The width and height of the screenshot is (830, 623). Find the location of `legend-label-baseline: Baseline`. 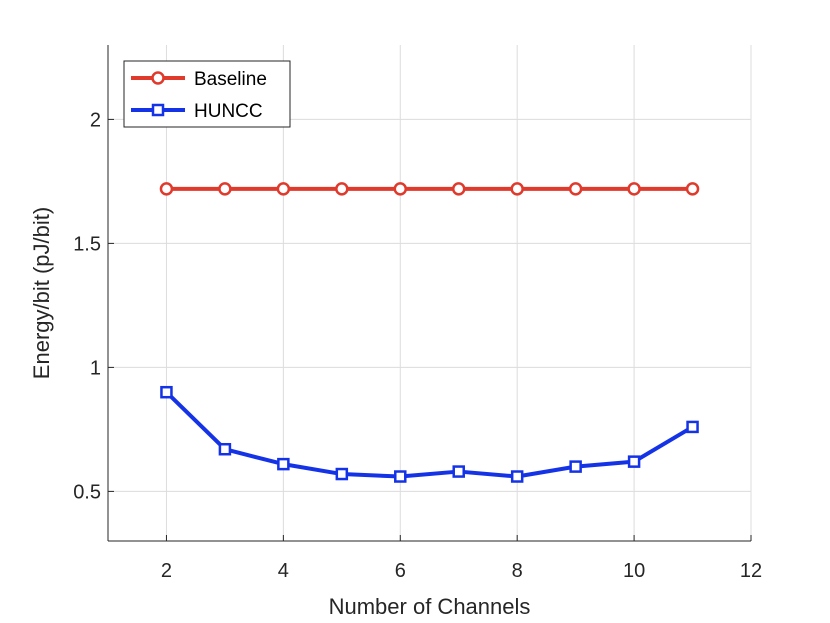

legend-label-baseline: Baseline is located at coordinates (230, 79).